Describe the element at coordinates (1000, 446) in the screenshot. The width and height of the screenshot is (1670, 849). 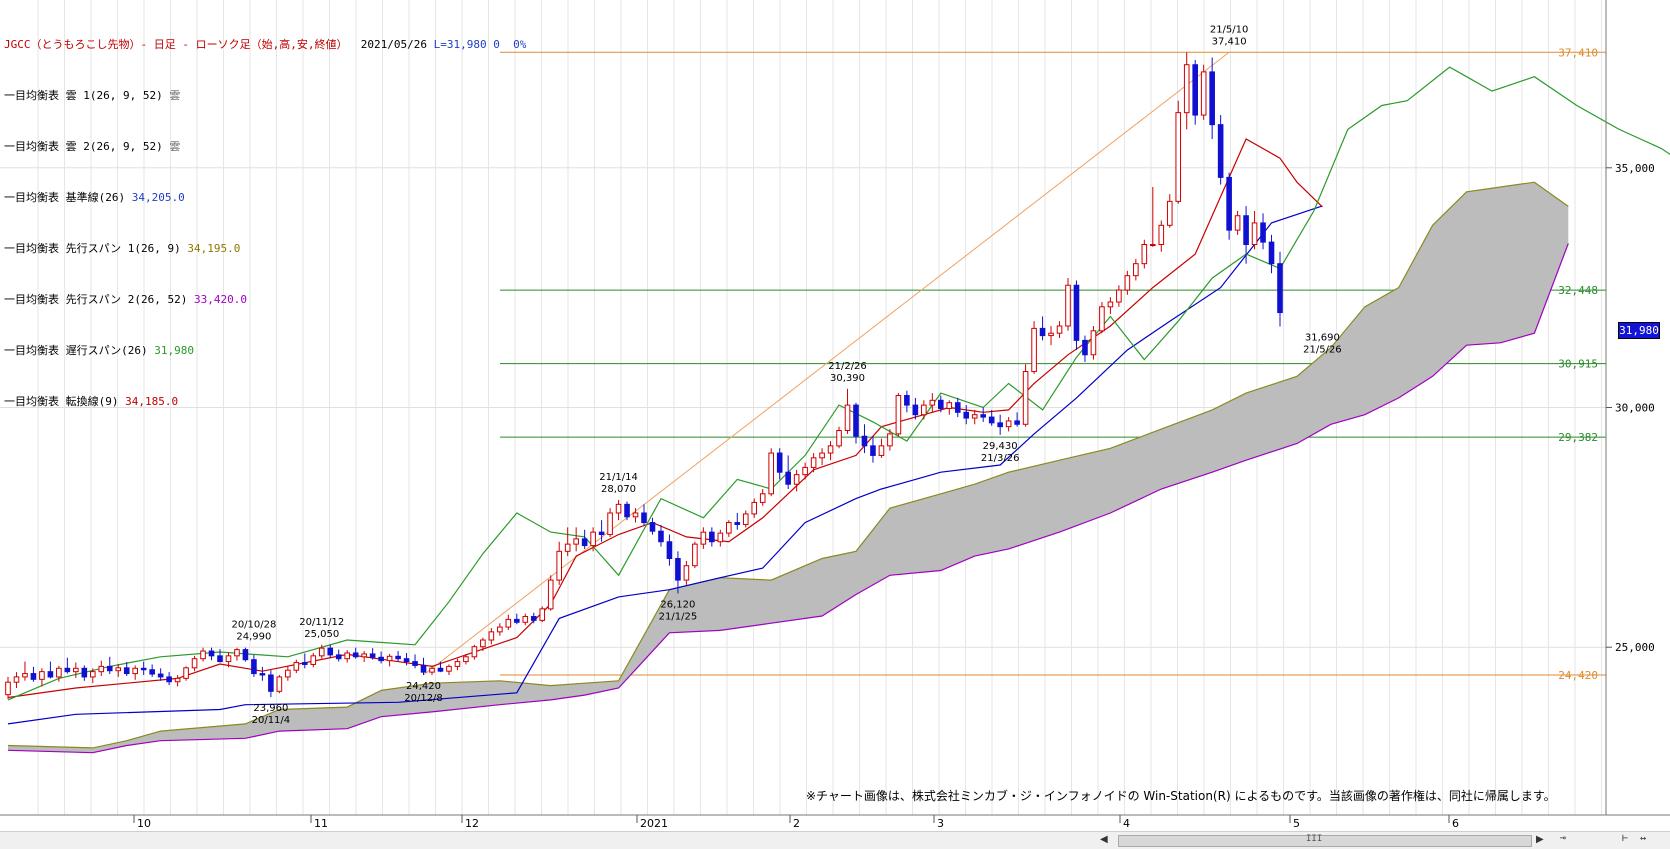
I see `annotation-value: 29,430` at that location.